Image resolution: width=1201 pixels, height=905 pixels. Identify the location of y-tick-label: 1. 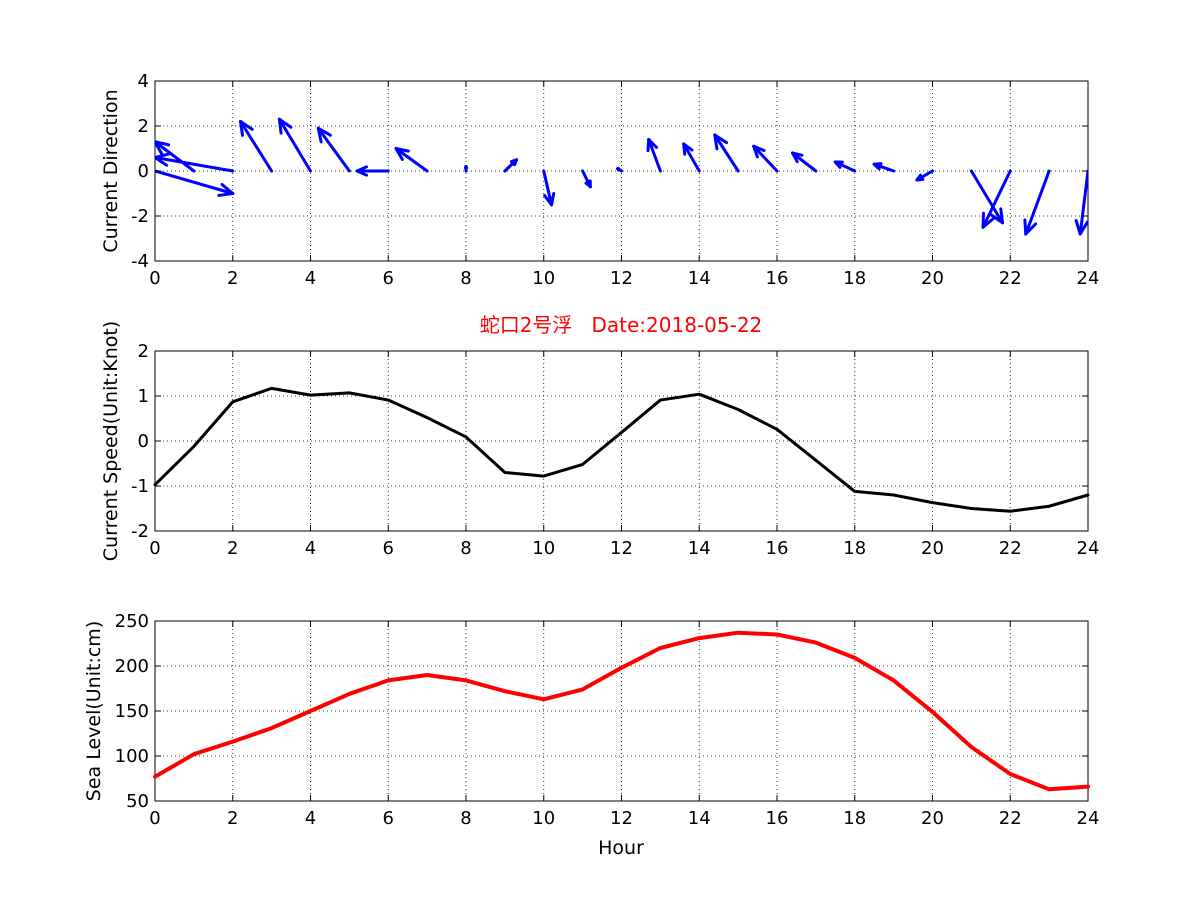
(143, 396).